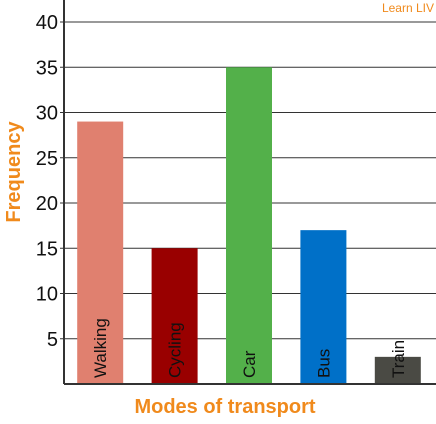 The width and height of the screenshot is (436, 424). I want to click on bar-bus, so click(323, 307).